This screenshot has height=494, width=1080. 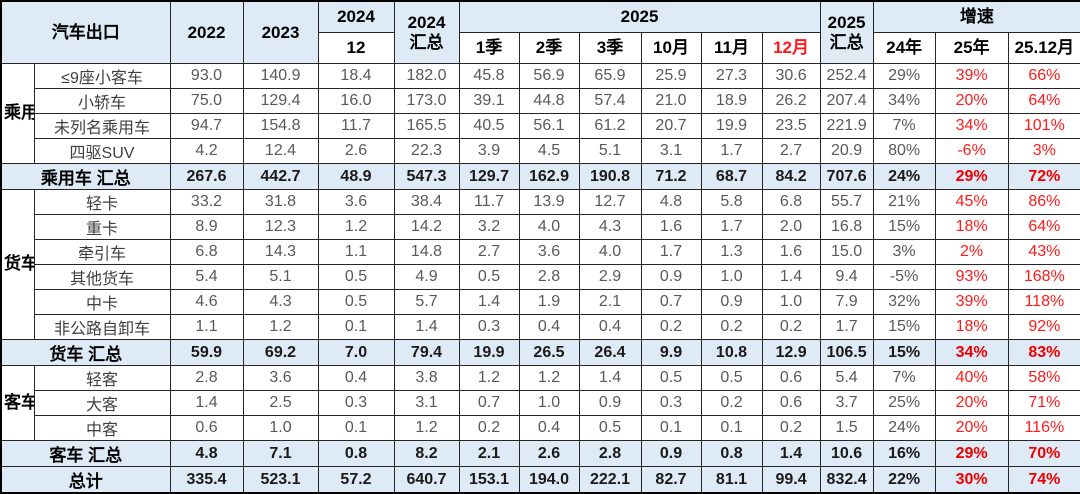 I want to click on table-cell: 84.2, so click(x=791, y=176).